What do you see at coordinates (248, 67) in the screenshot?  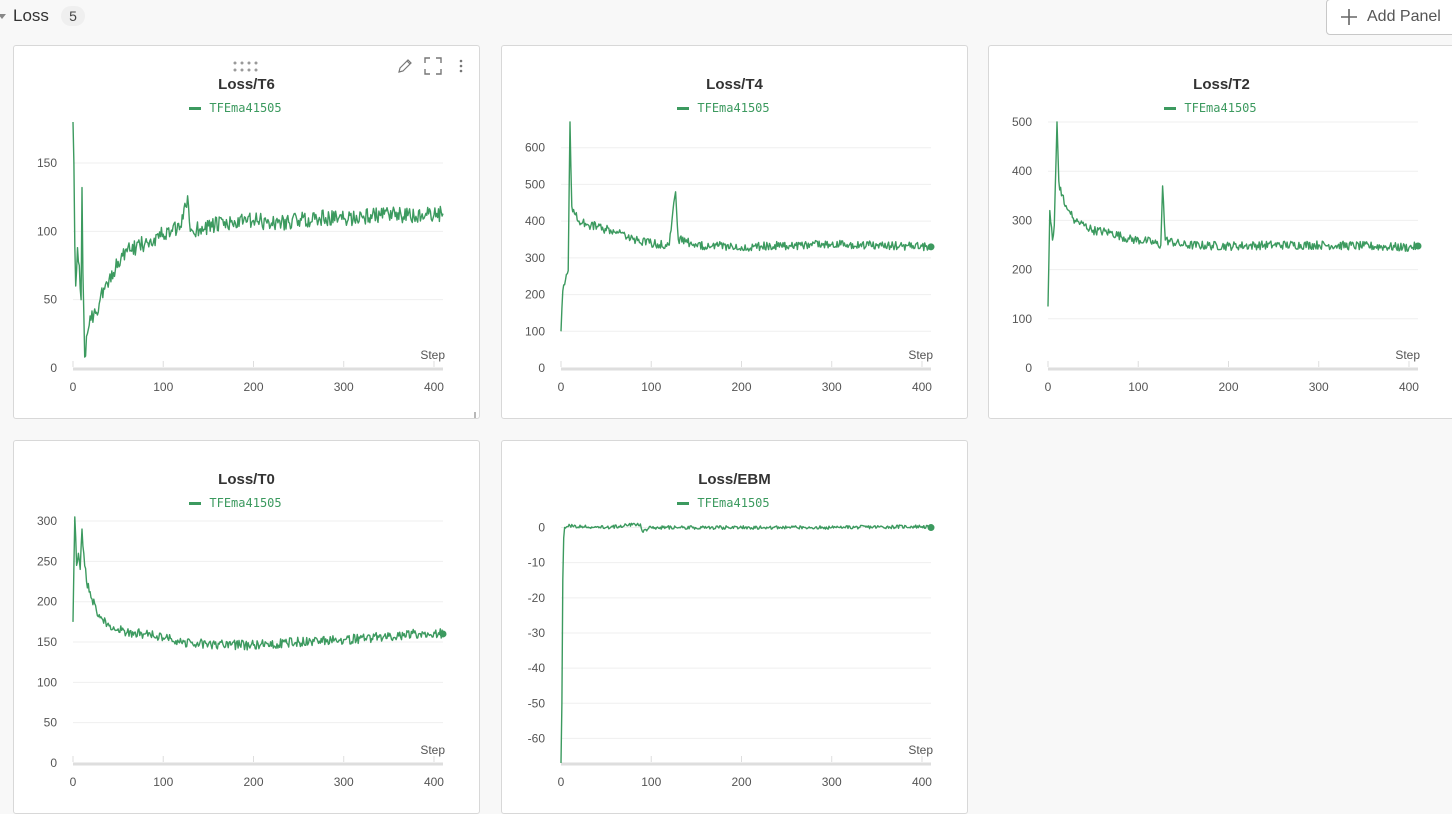 I see `drag-handle-icon` at bounding box center [248, 67].